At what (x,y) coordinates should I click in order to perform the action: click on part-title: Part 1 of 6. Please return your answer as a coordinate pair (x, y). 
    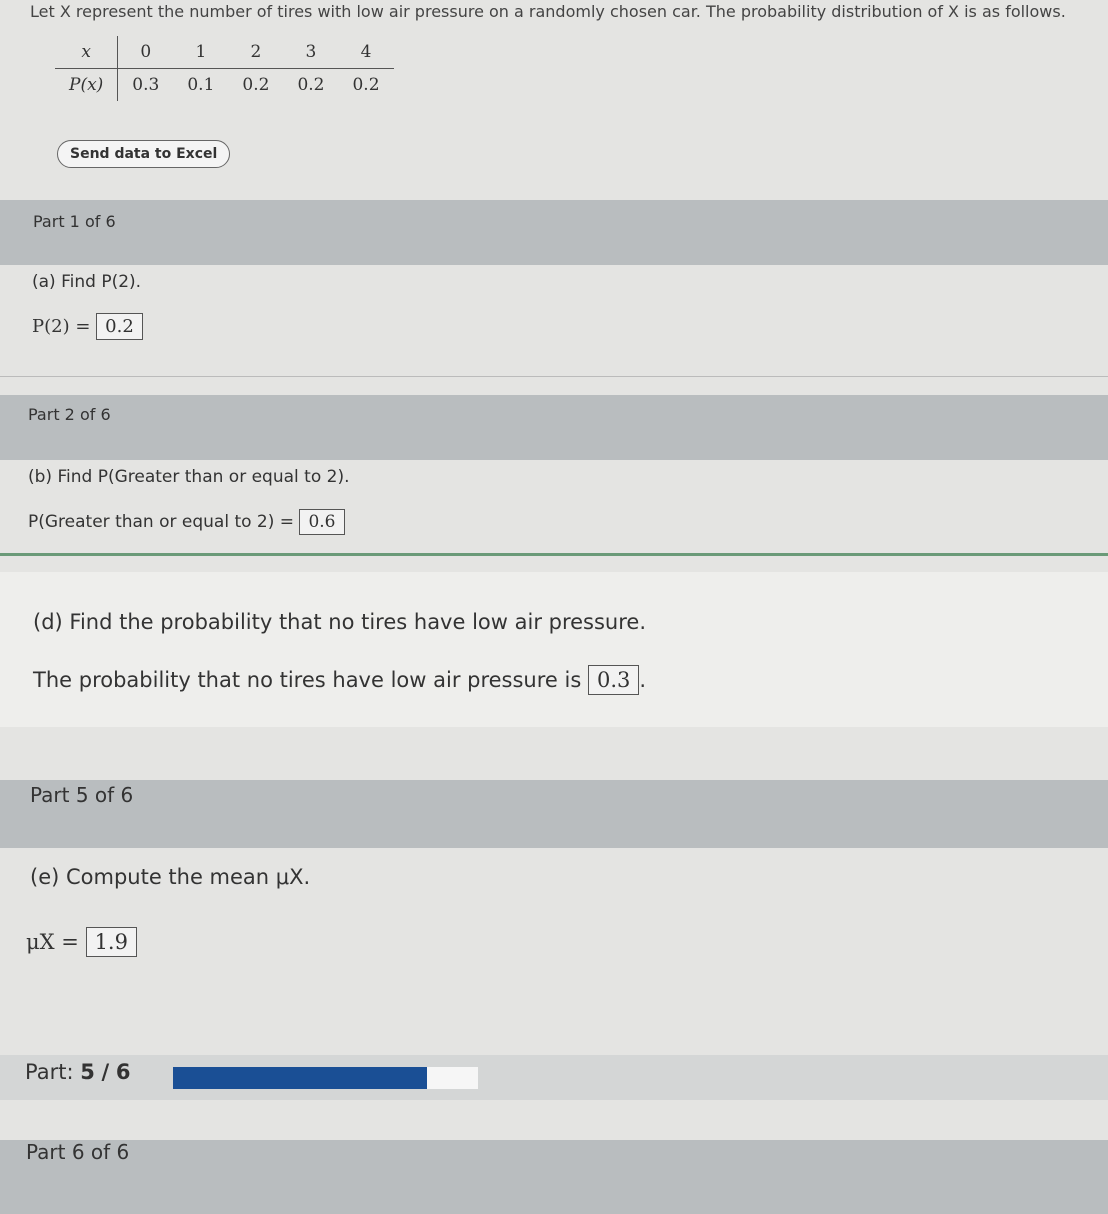
    Looking at the image, I should click on (74, 221).